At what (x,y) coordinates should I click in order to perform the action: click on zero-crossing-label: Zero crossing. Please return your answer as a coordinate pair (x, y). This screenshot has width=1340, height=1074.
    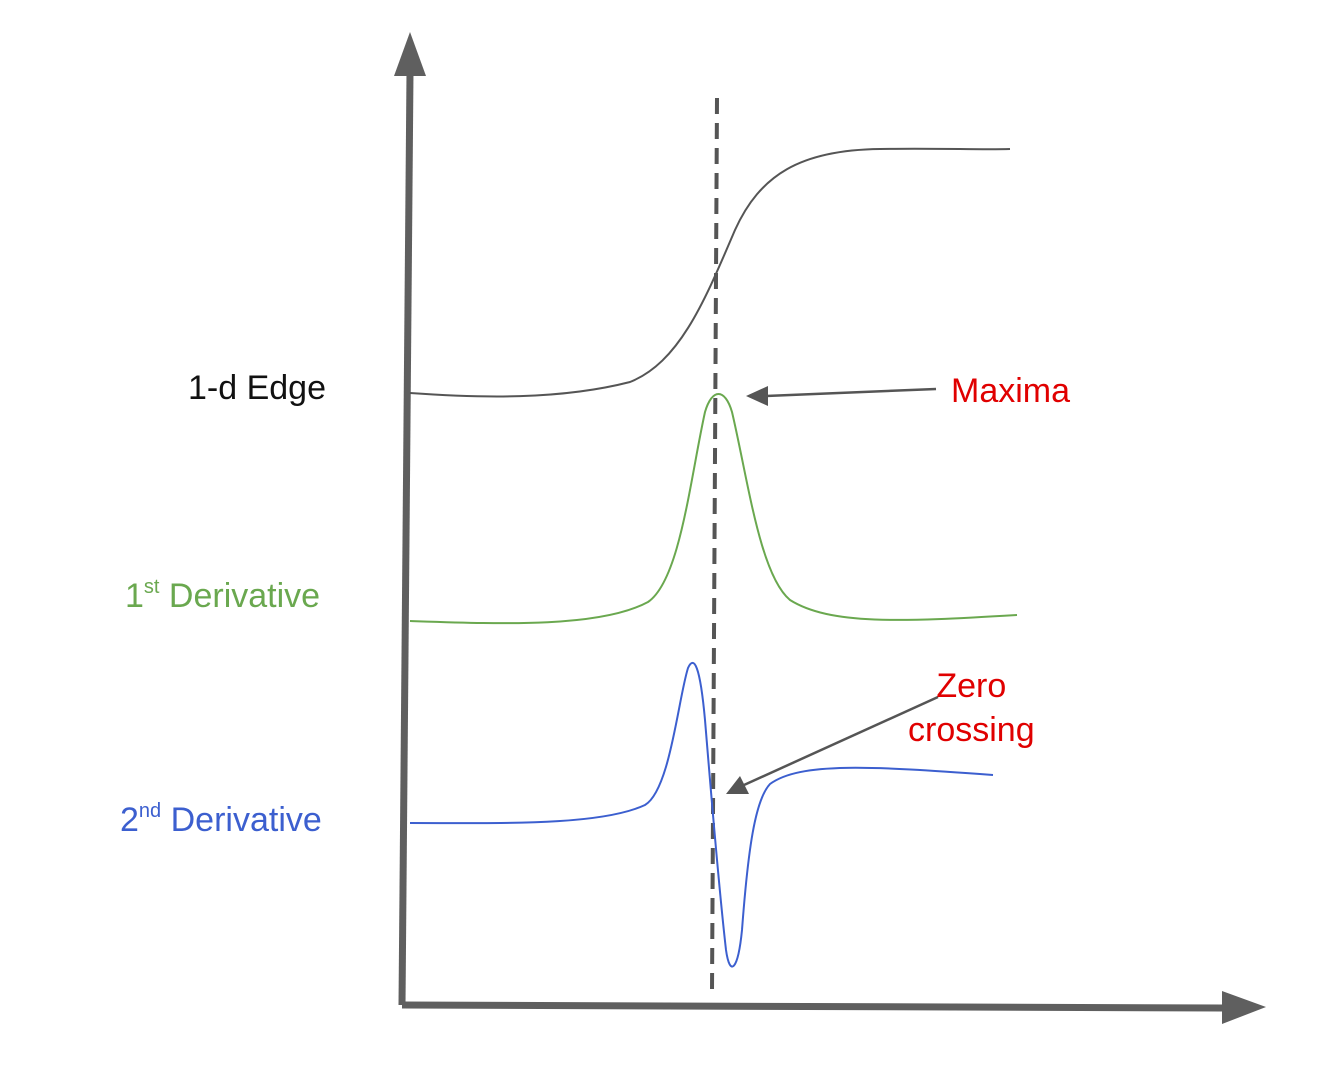
    Looking at the image, I should click on (971, 708).